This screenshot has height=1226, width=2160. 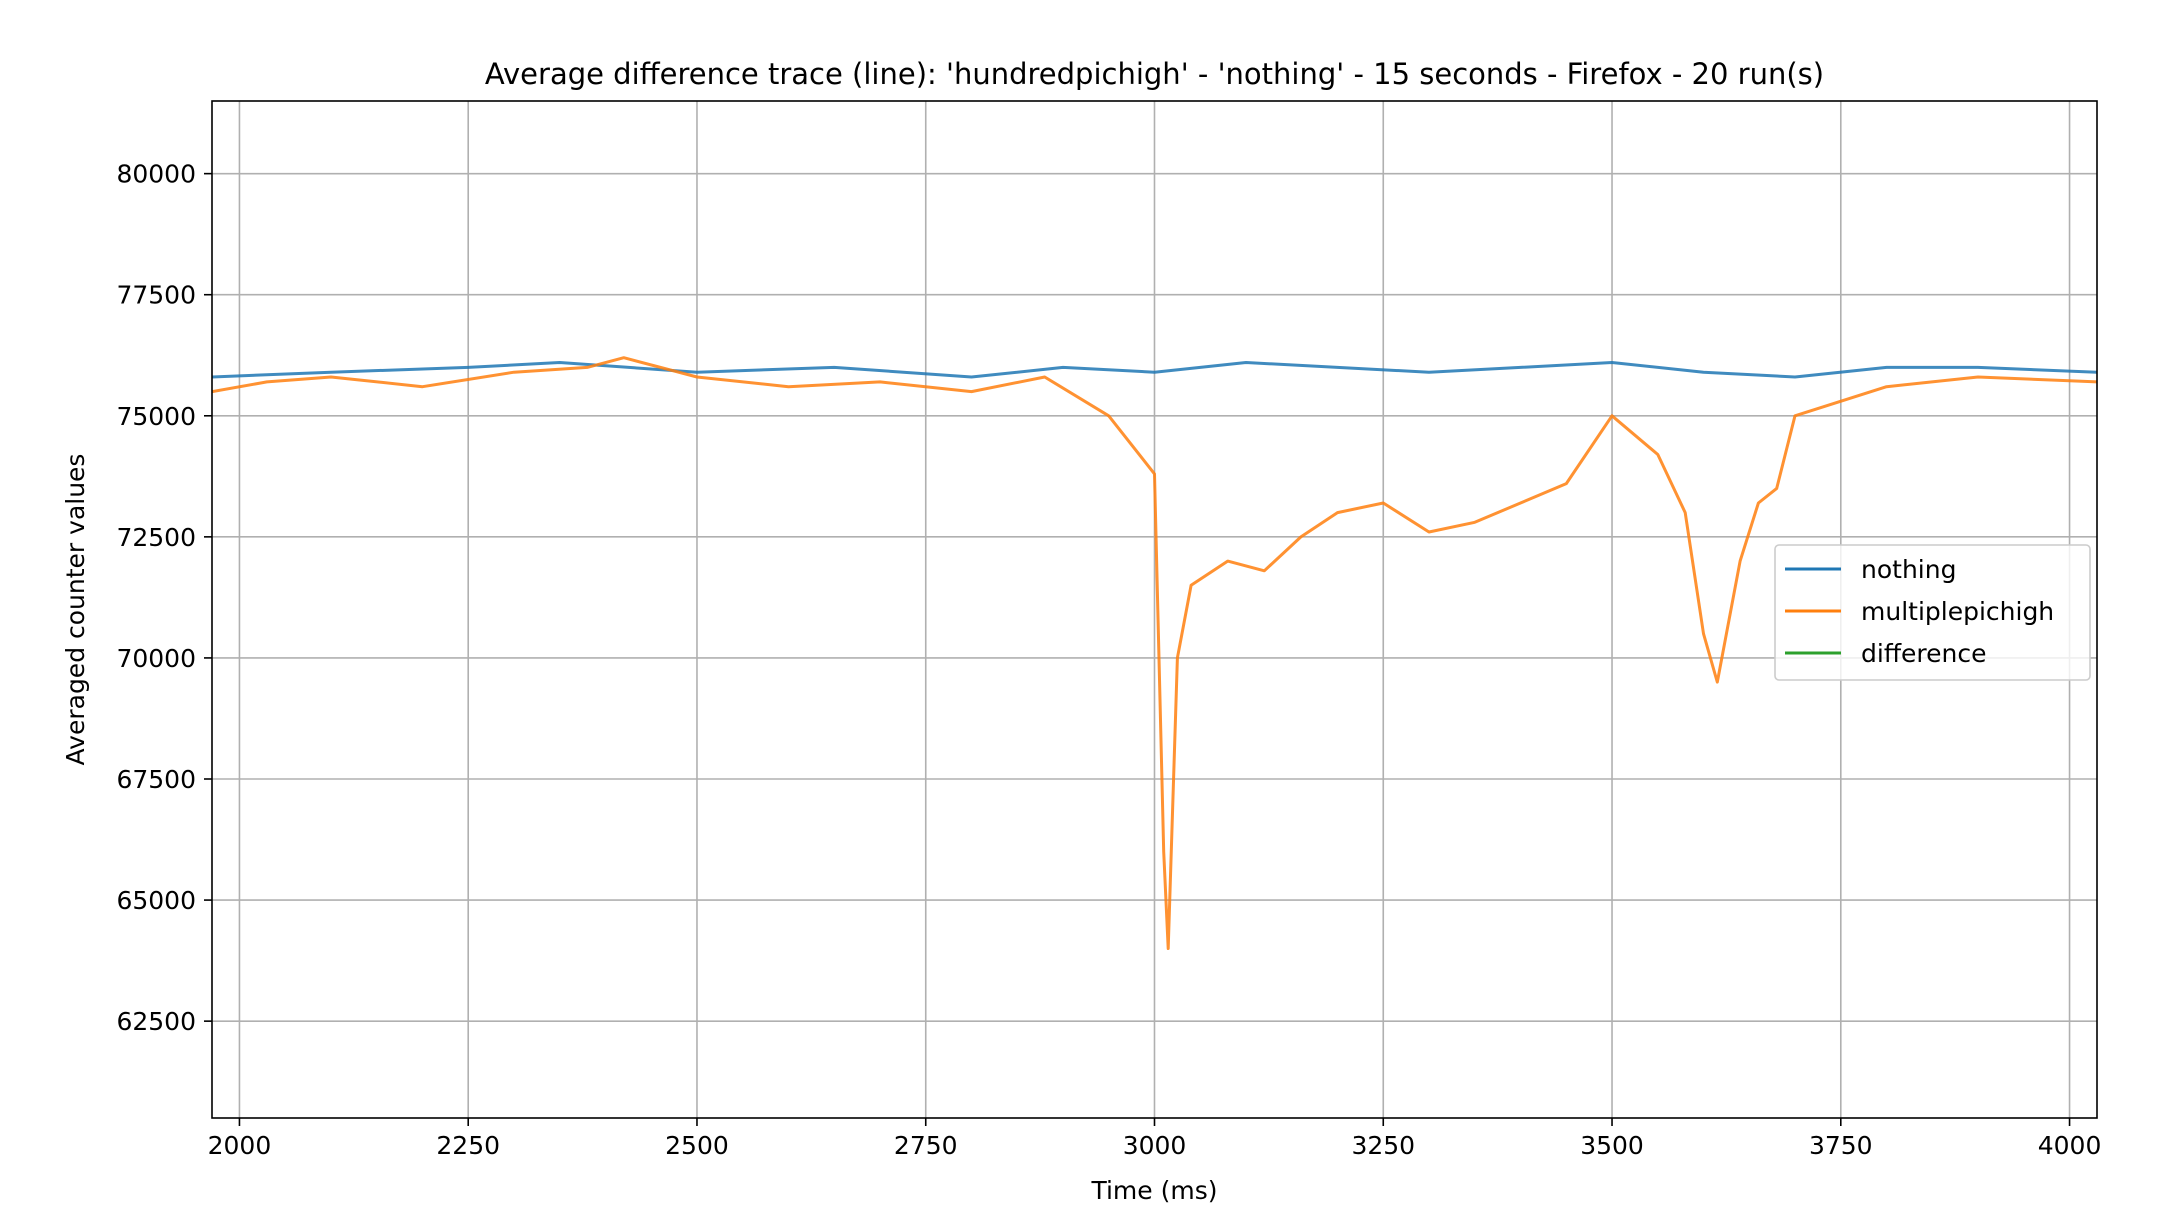 I want to click on legend-box, so click(x=1932, y=612).